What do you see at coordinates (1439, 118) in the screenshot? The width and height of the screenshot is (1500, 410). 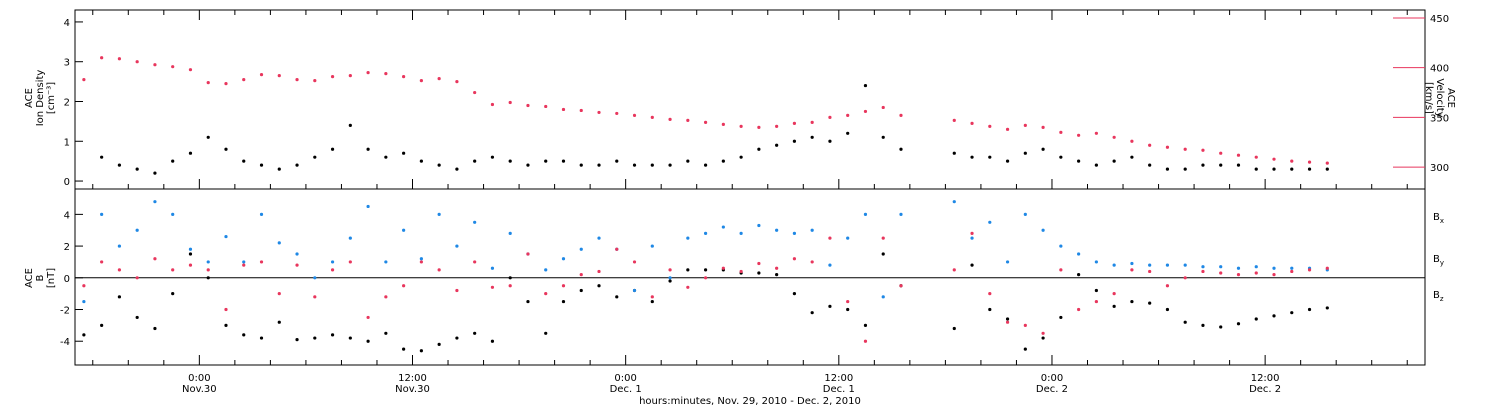 I see `y-right-tick-label: 350` at bounding box center [1439, 118].